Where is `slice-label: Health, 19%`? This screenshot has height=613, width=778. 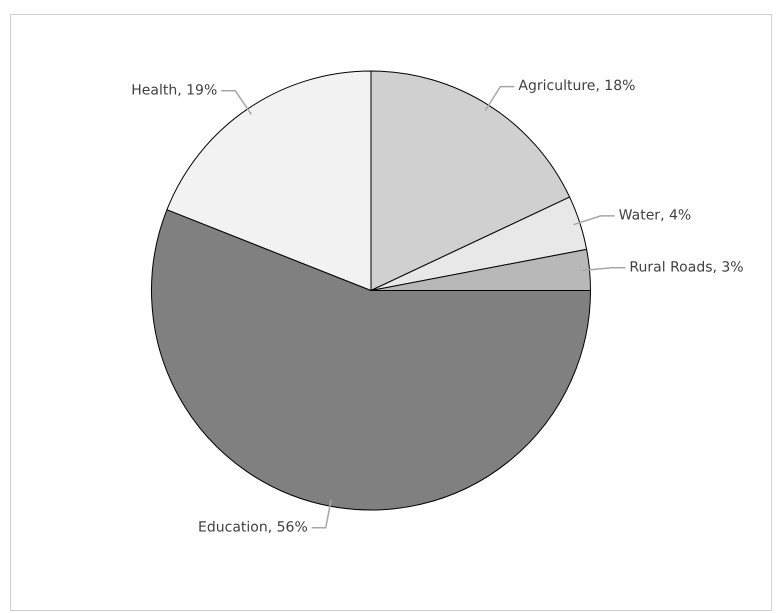 slice-label: Health, 19% is located at coordinates (174, 90).